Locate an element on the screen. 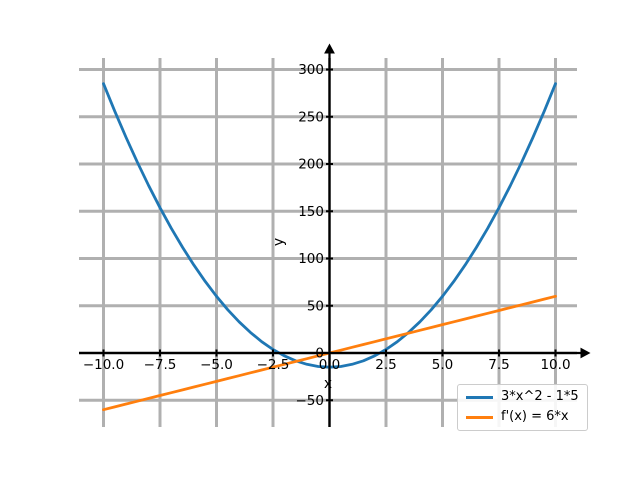 This screenshot has height=480, width=640. y-tick-label: 100 is located at coordinates (311, 259).